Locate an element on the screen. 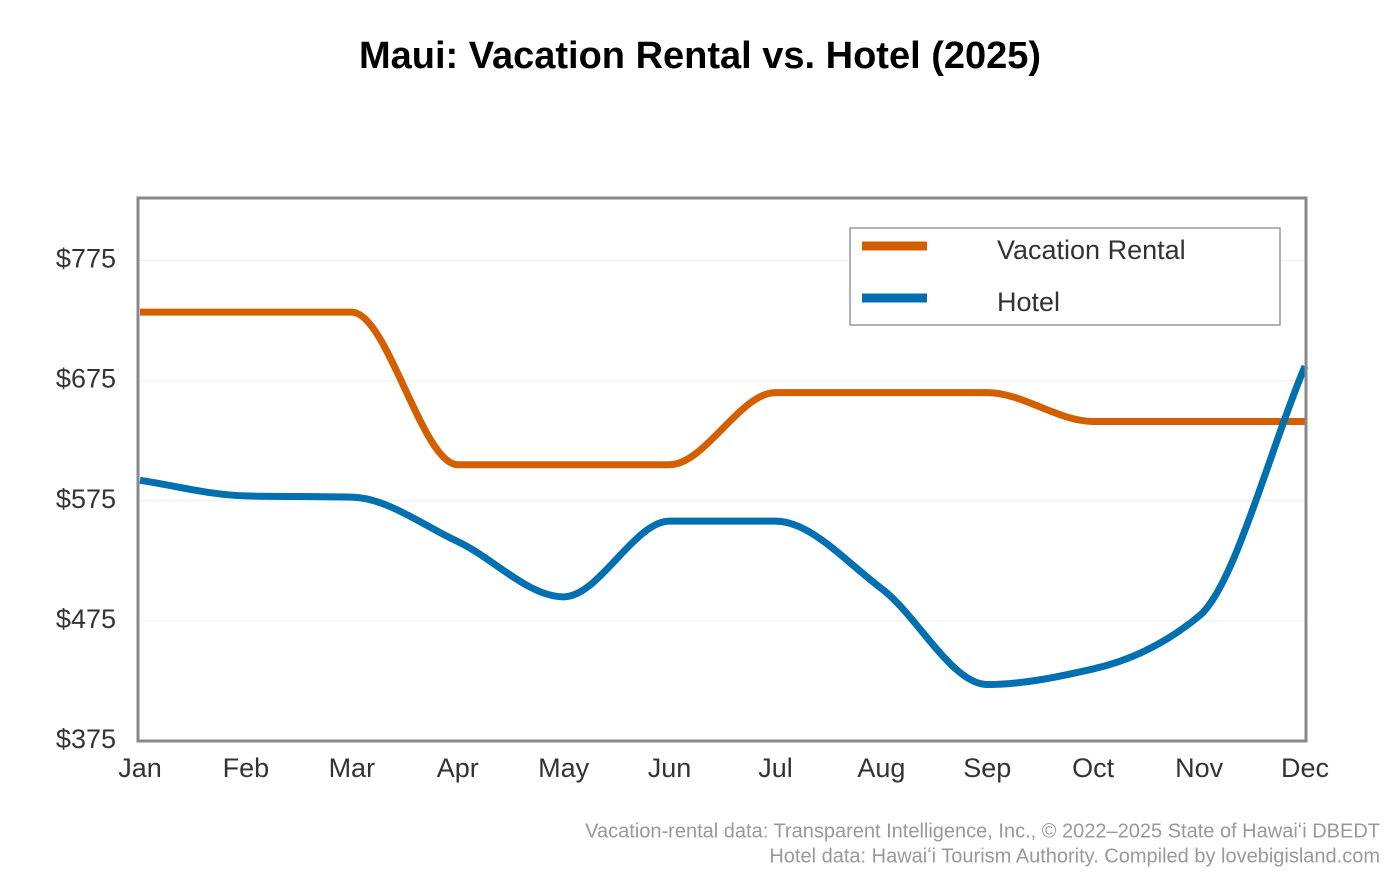 Image resolution: width=1400 pixels, height=880 pixels. x-tick-label: Aug is located at coordinates (881, 768).